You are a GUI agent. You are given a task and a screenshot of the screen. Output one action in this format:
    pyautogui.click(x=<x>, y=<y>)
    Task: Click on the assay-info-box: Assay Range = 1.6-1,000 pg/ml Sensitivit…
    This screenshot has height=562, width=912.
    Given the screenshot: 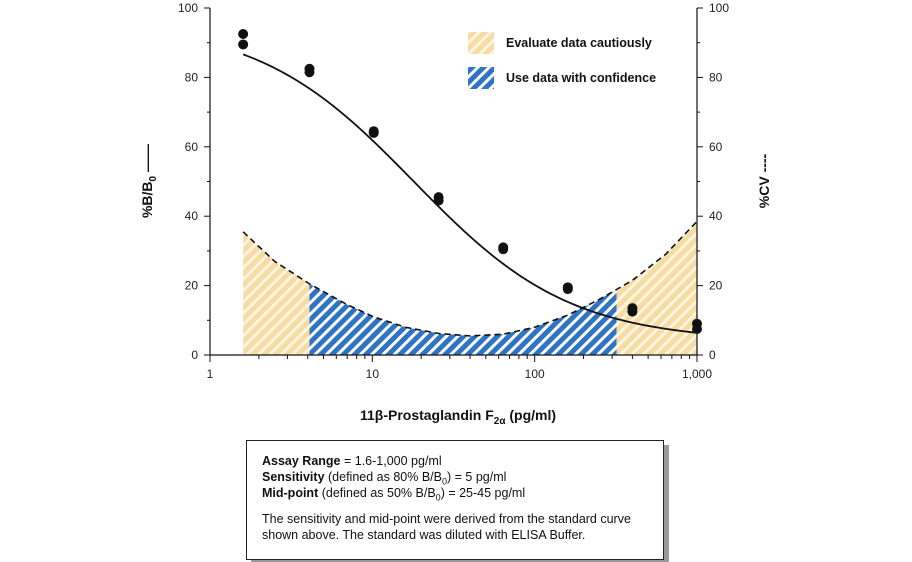 What is the action you would take?
    pyautogui.click(x=455, y=500)
    